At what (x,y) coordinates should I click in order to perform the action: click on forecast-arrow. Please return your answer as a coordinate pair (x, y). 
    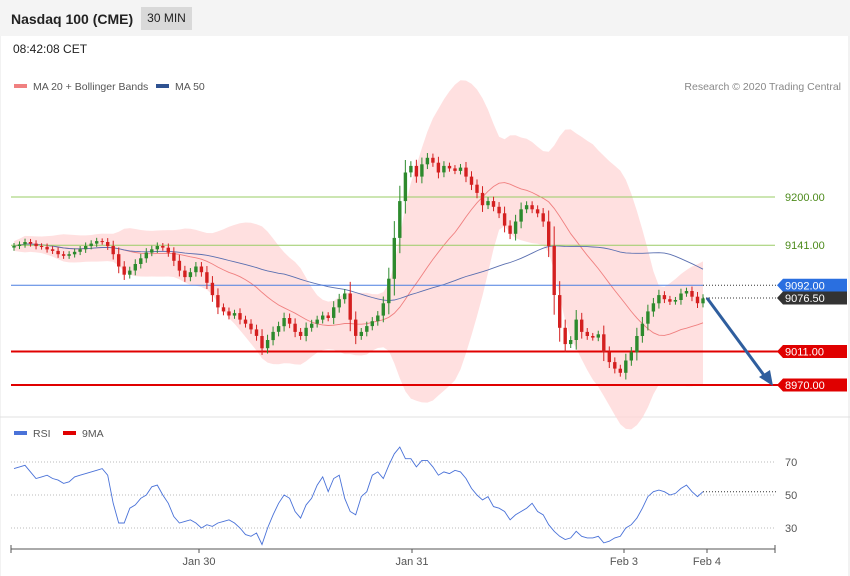
    Looking at the image, I should click on (736, 338).